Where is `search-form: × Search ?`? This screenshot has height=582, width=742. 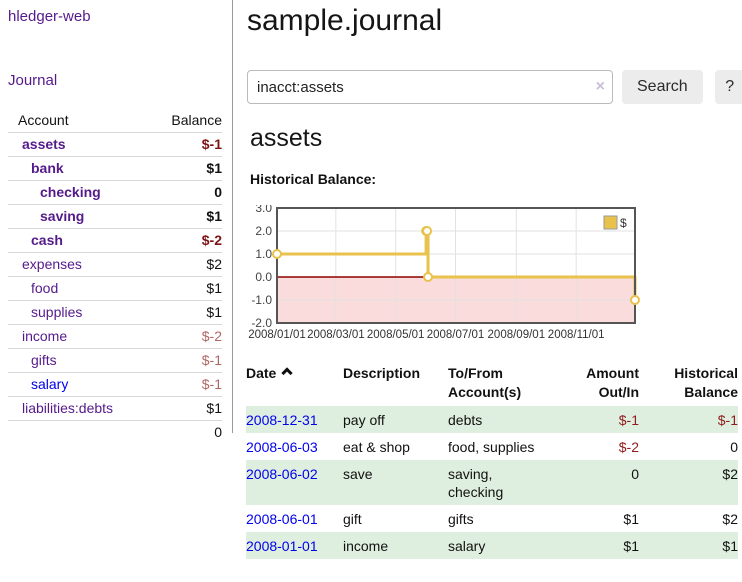
search-form: × Search ? is located at coordinates (494, 87).